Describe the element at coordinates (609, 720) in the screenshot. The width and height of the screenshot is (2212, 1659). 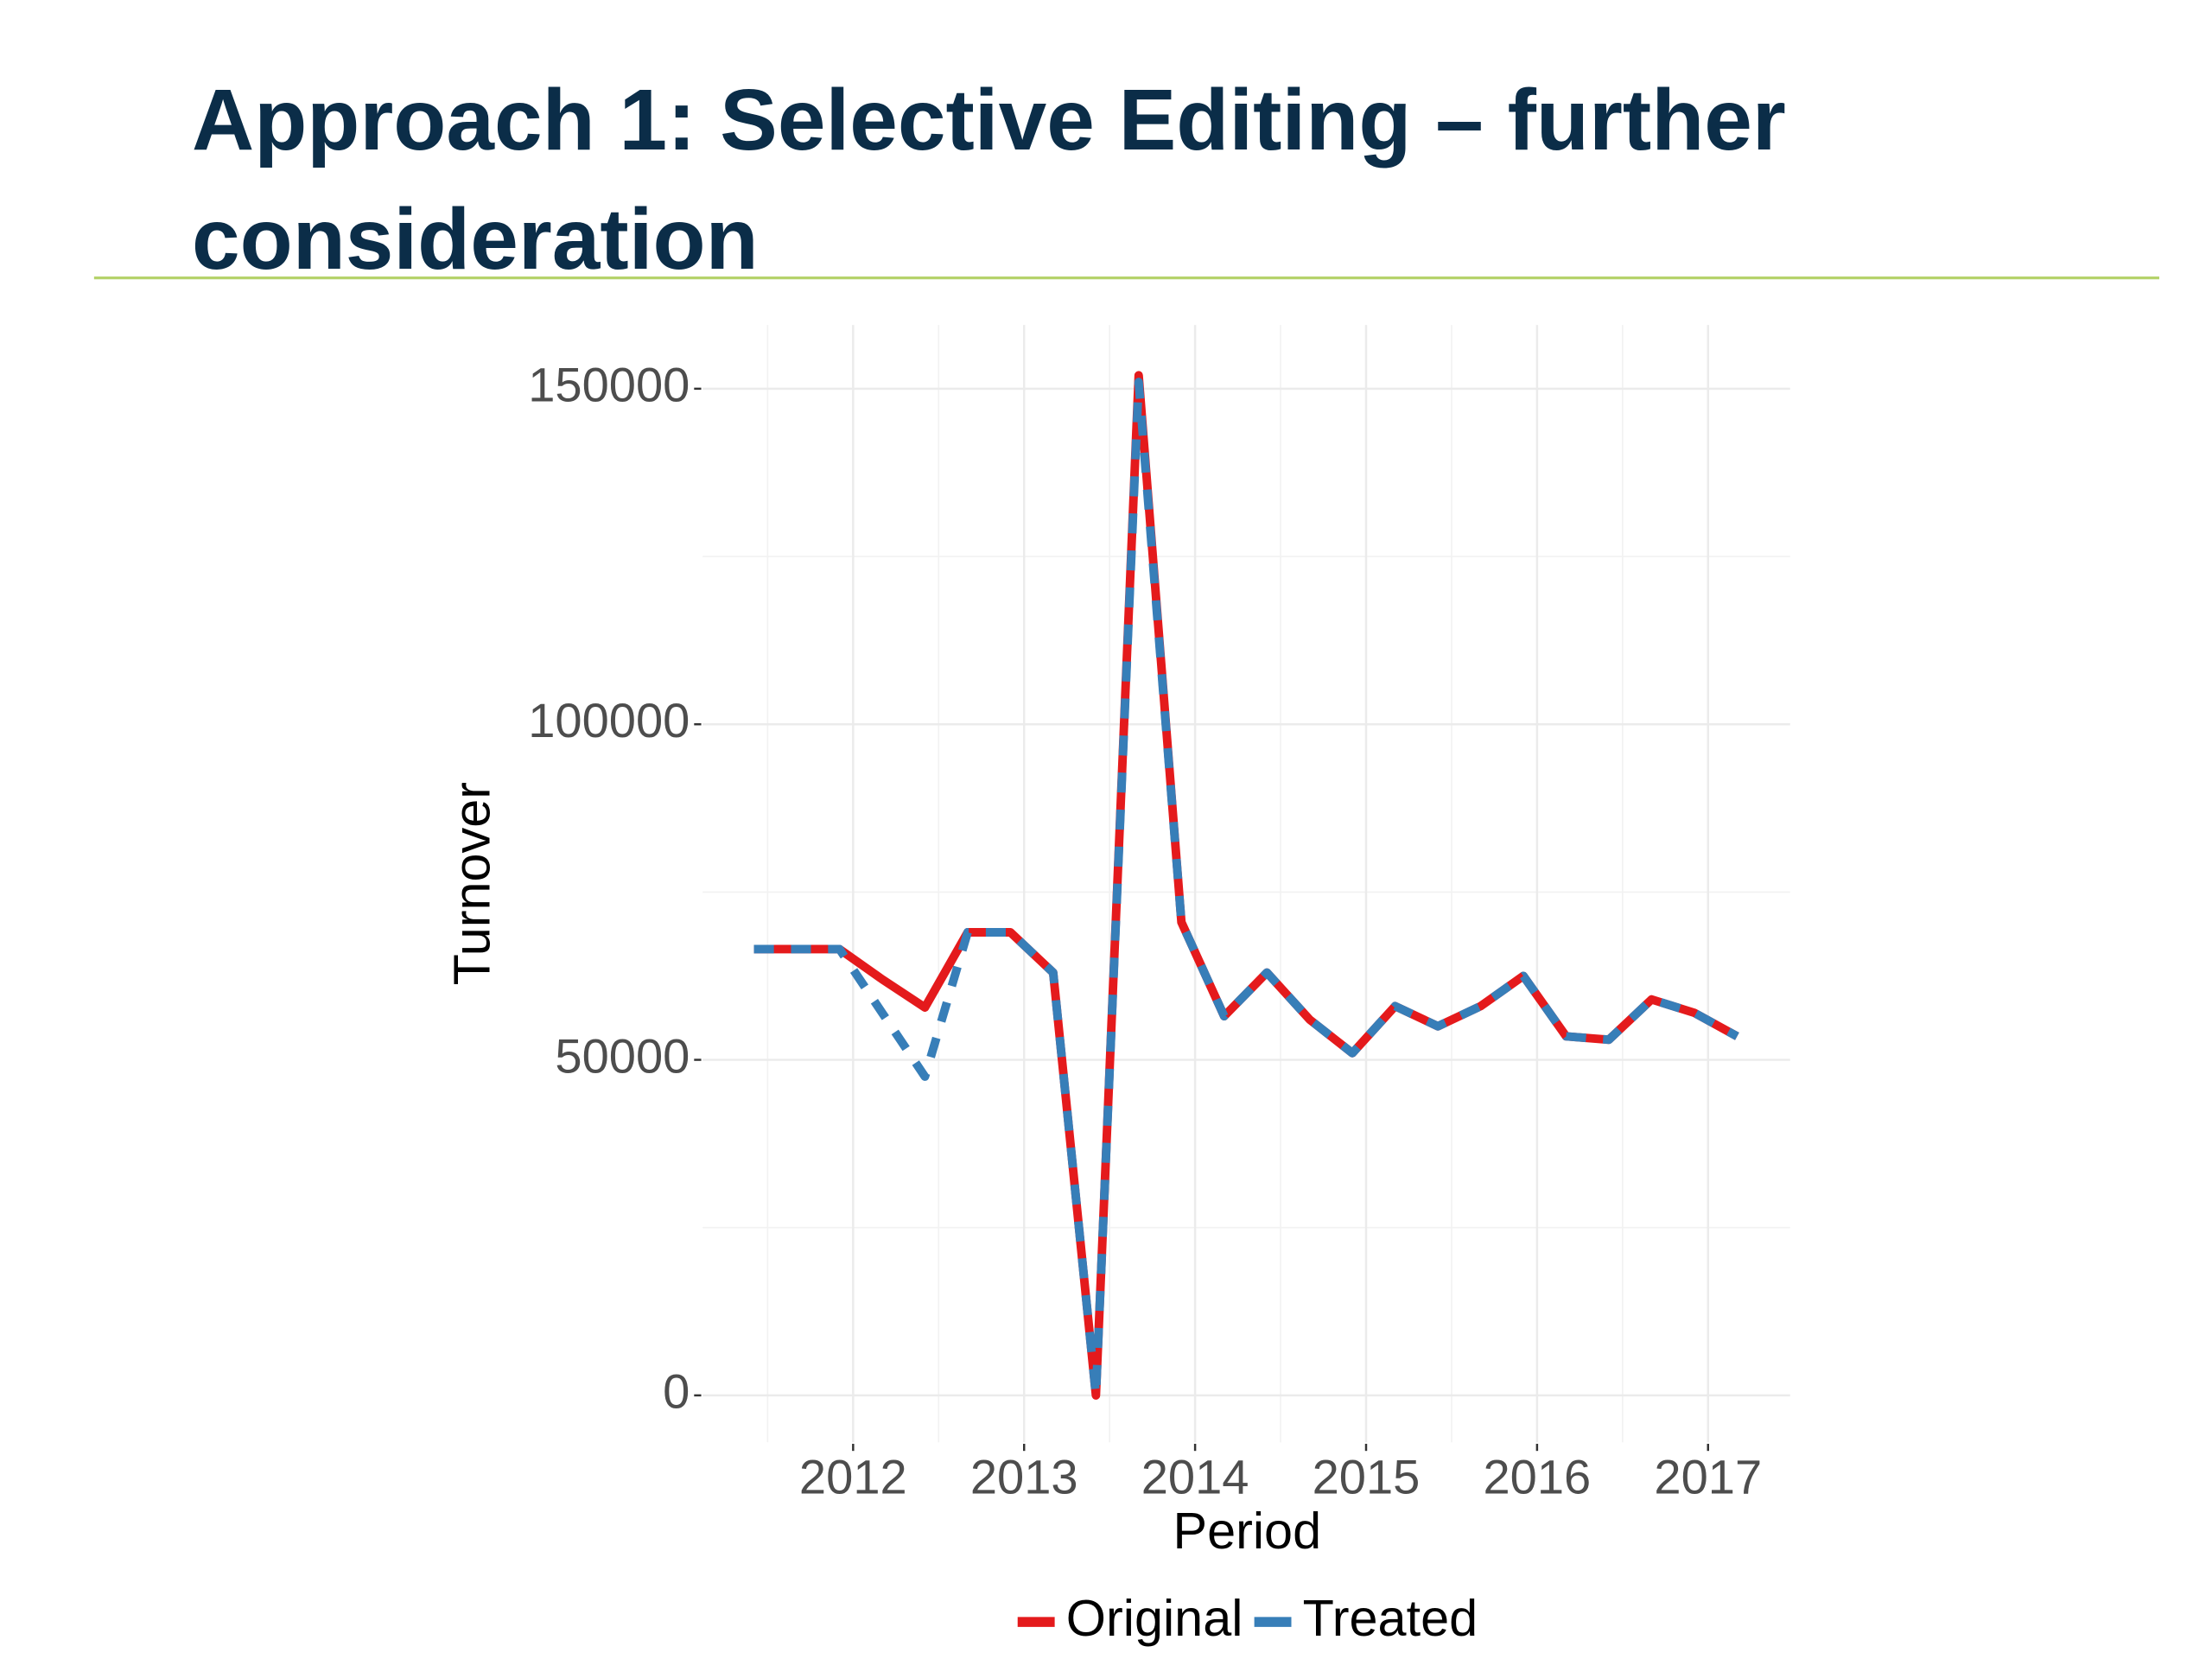
I see `y-tick-label: 100000` at that location.